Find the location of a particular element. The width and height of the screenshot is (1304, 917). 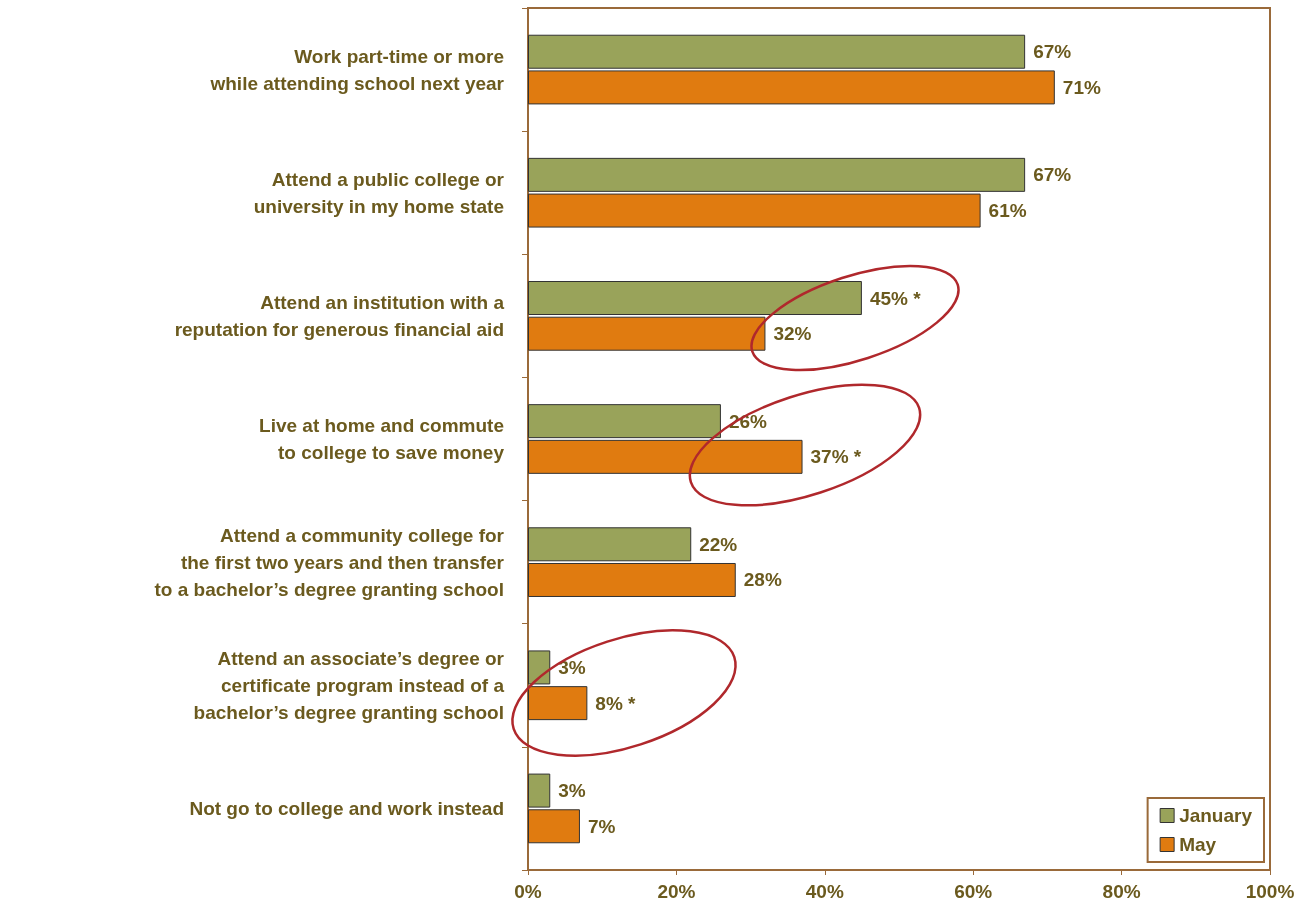

y-tick-label: Not go to college and work instead is located at coordinates (346, 808).